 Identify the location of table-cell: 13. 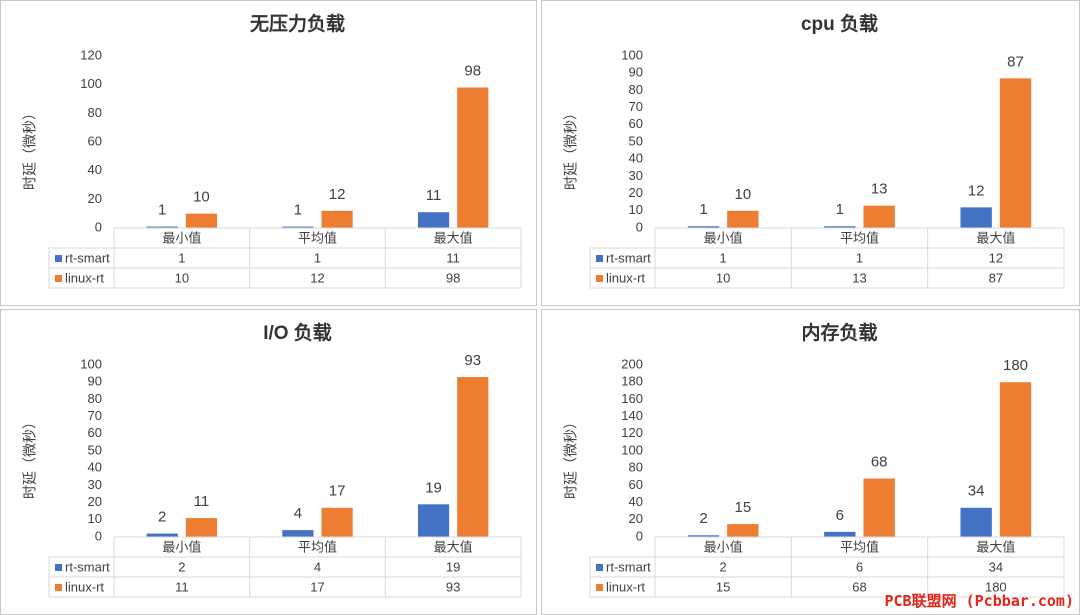
(859, 277).